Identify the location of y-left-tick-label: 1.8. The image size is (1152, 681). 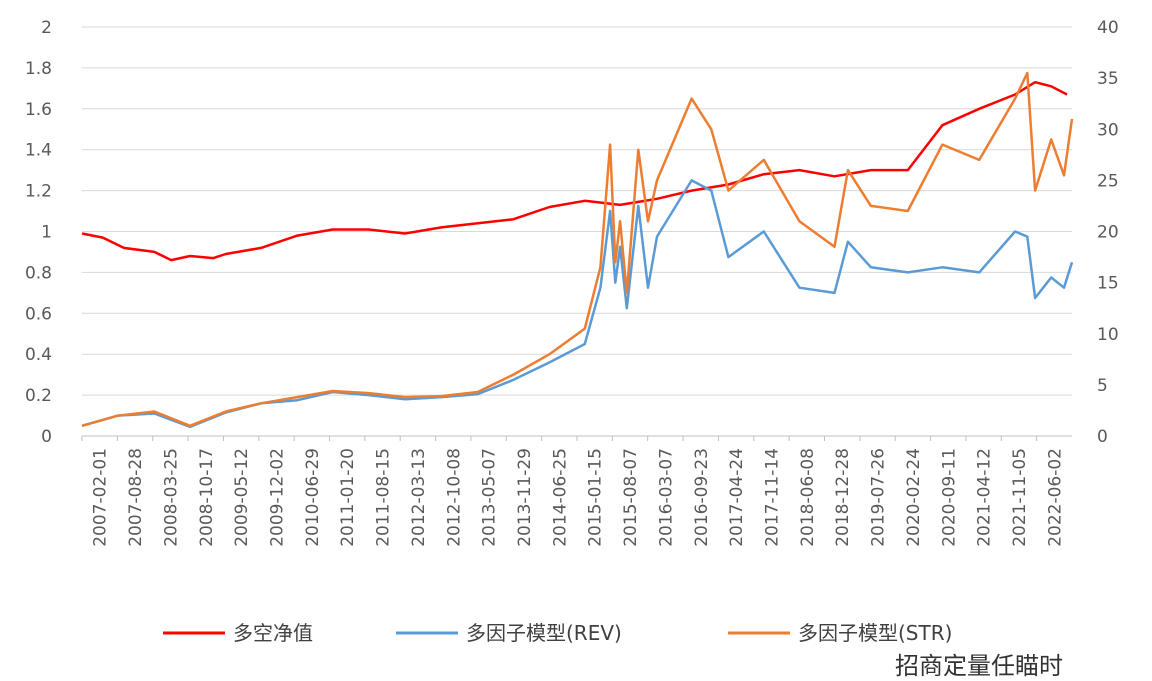
(38, 69).